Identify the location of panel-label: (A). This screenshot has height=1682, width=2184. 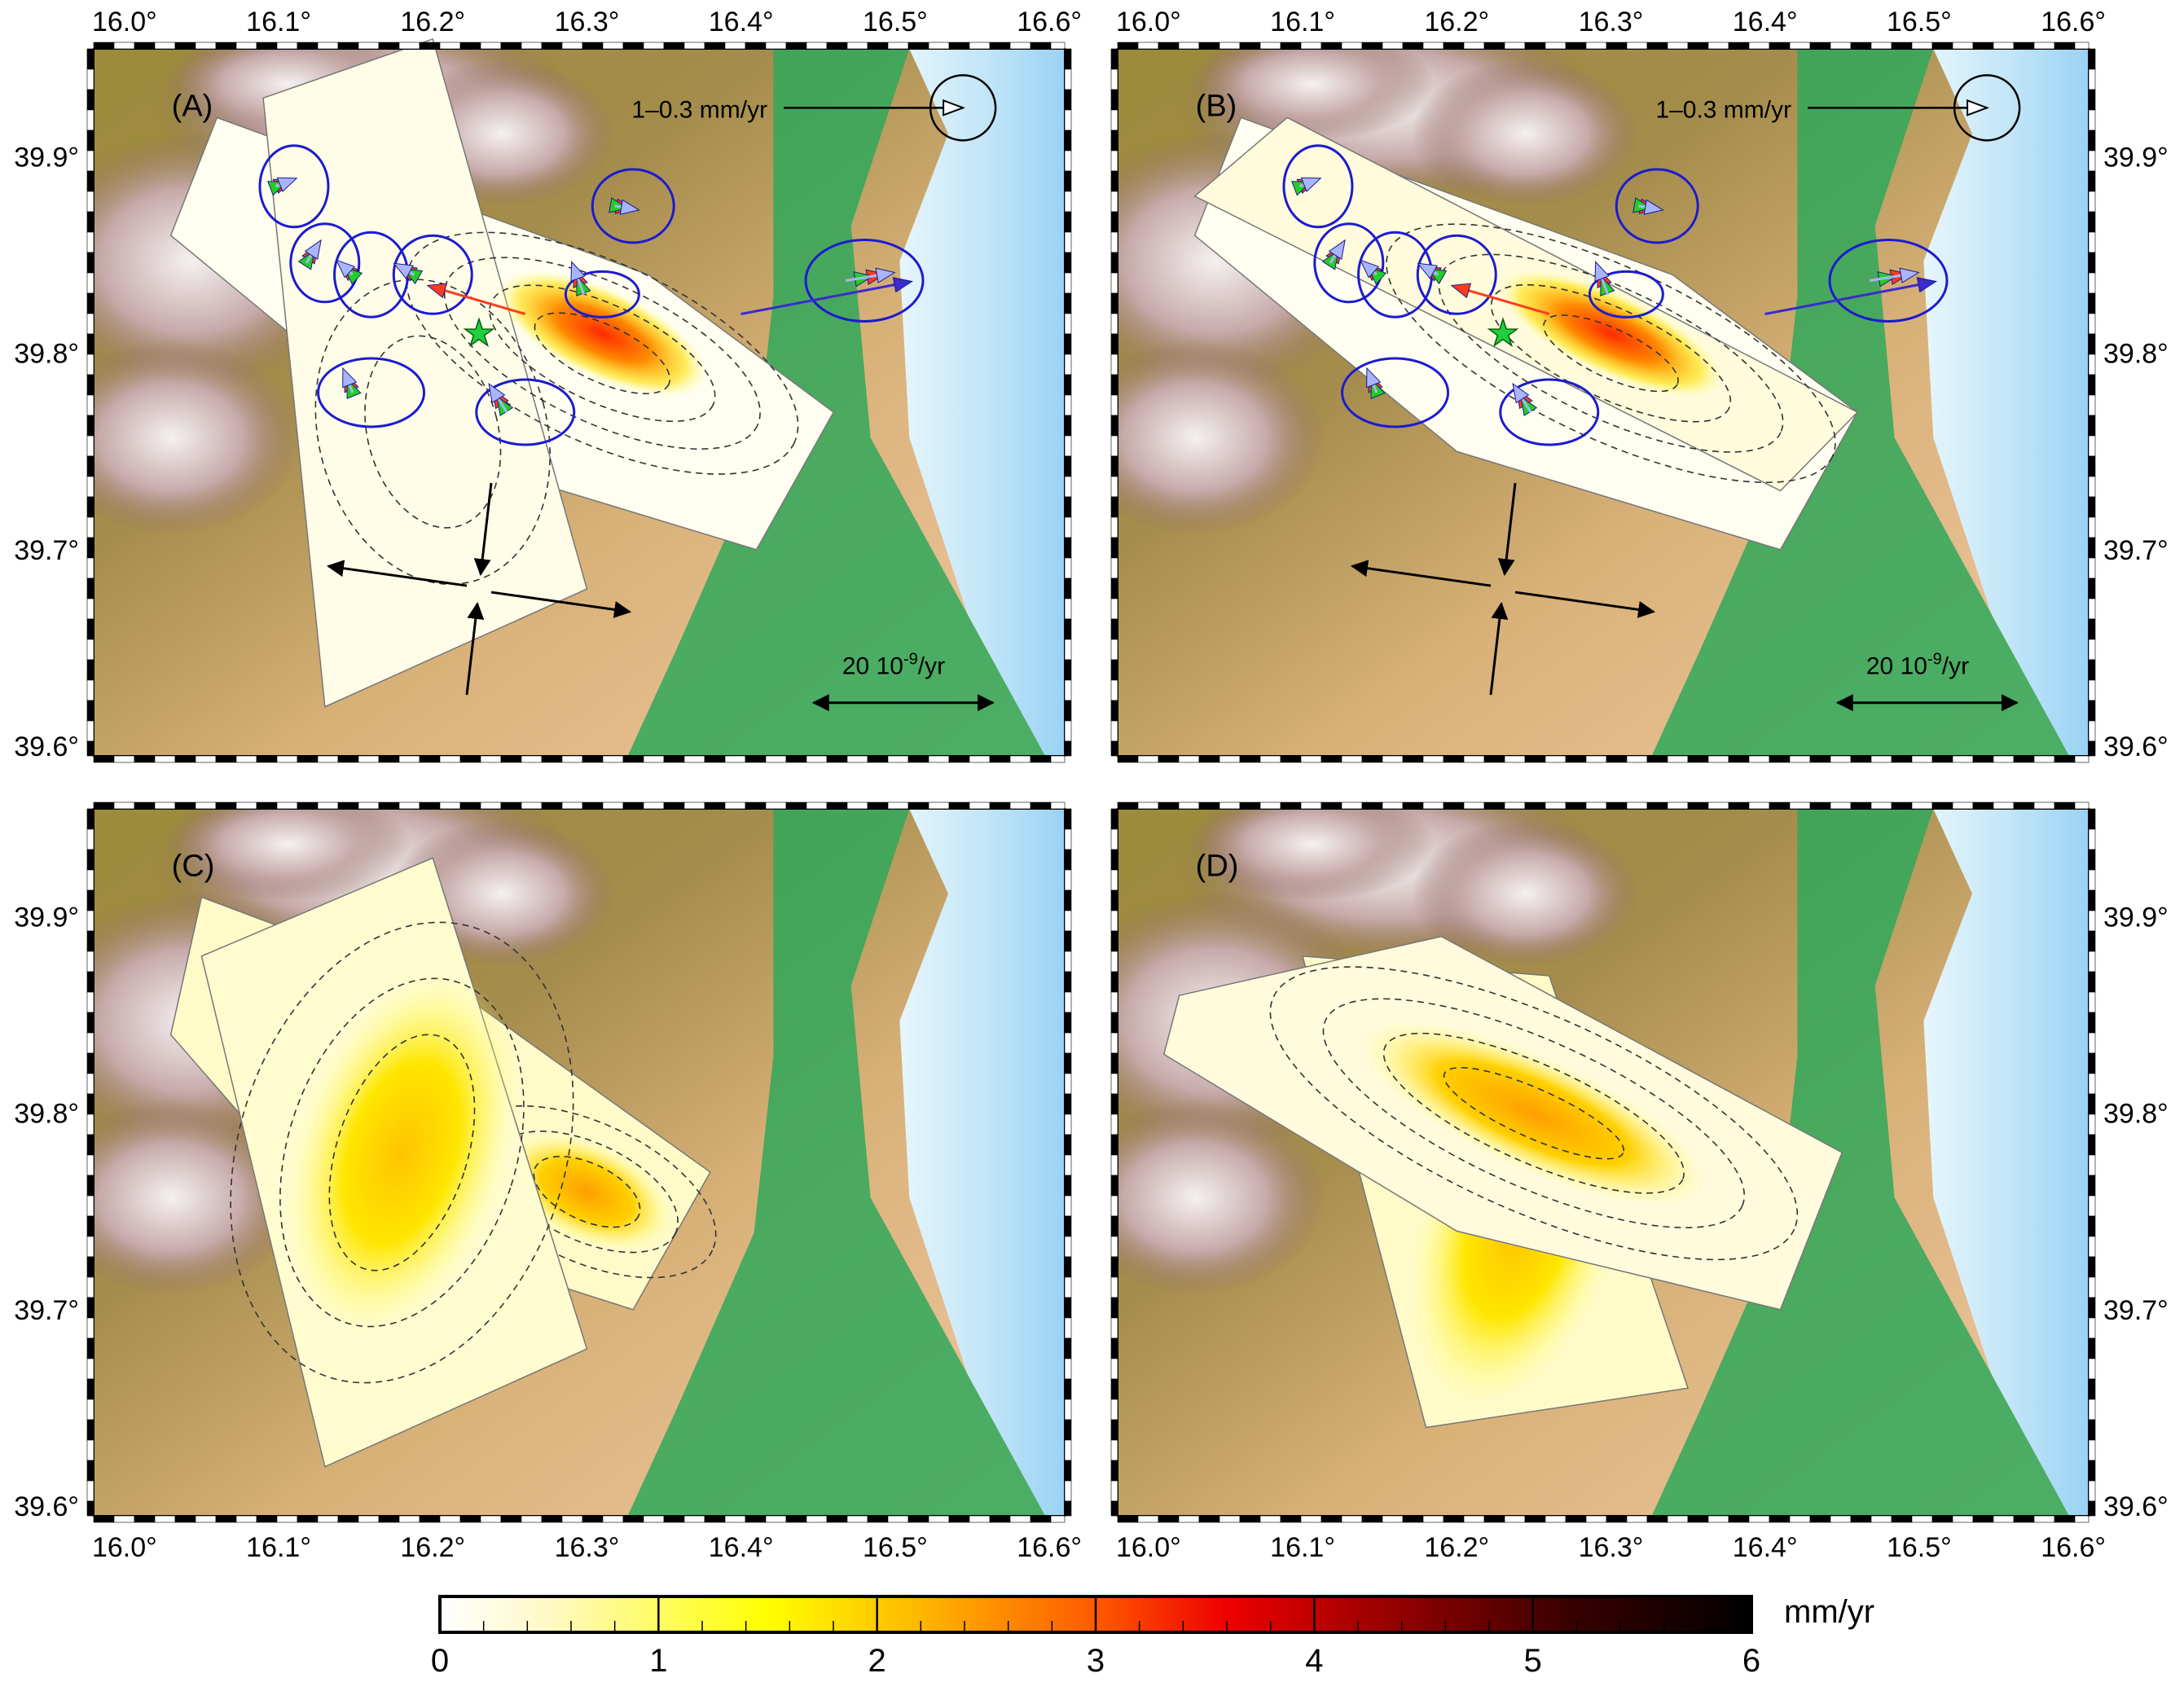
(192, 106).